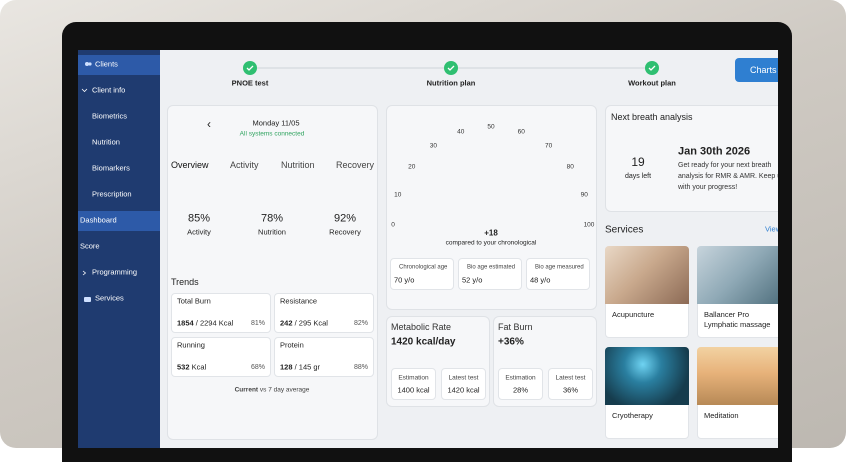 The height and width of the screenshot is (462, 846). I want to click on step-check, so click(652, 68).